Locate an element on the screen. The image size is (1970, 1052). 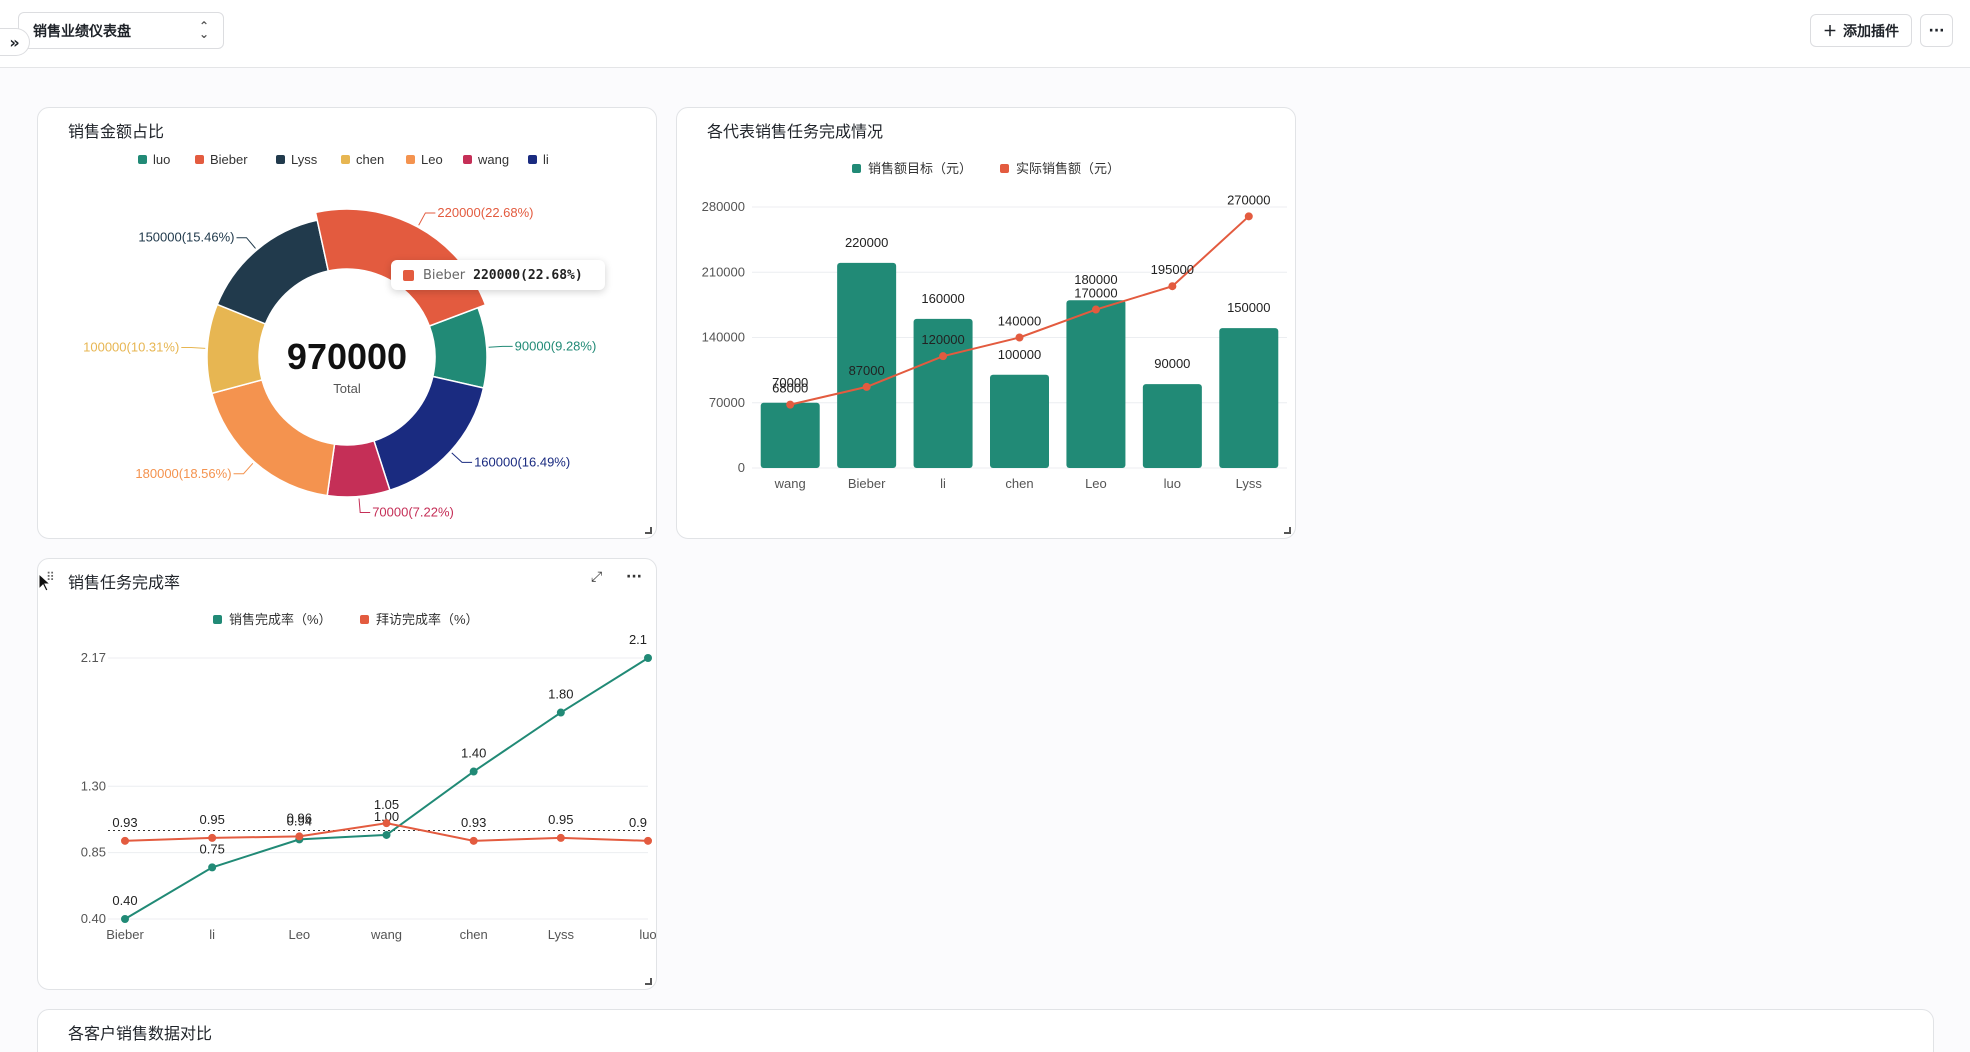
legend-label-chen: chen is located at coordinates (370, 159).